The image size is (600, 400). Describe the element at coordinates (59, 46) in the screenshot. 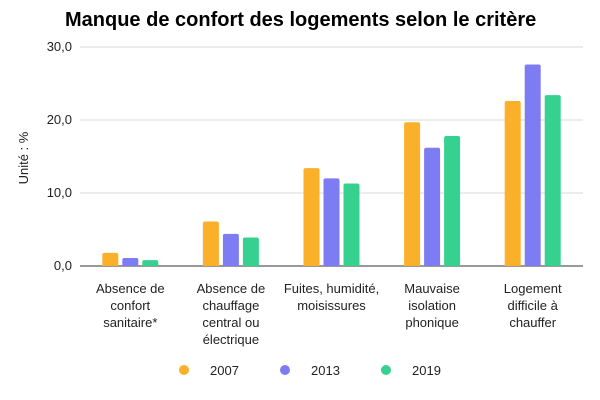

I see `y-tick-label: 30,0` at that location.